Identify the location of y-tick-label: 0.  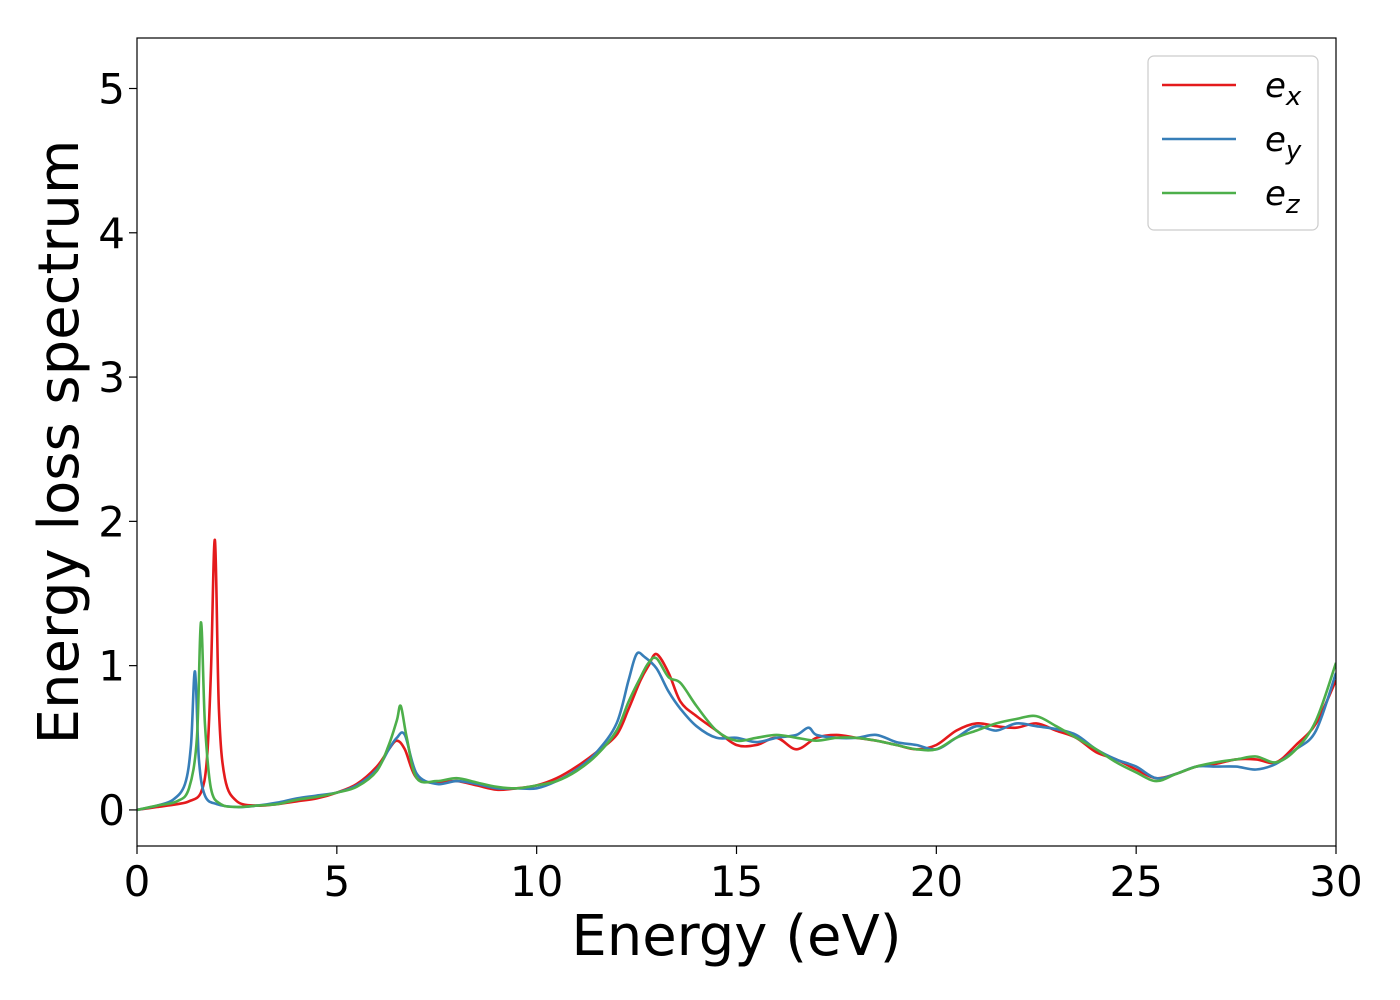
(111, 810).